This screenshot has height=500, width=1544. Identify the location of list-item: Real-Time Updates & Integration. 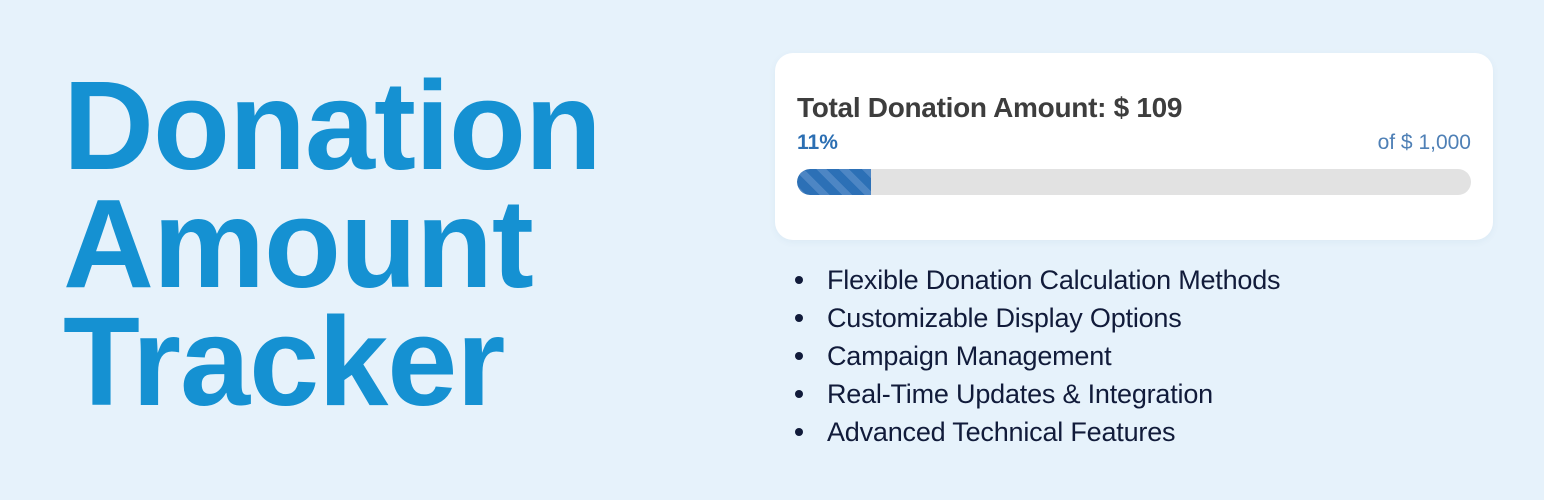
(1037, 394).